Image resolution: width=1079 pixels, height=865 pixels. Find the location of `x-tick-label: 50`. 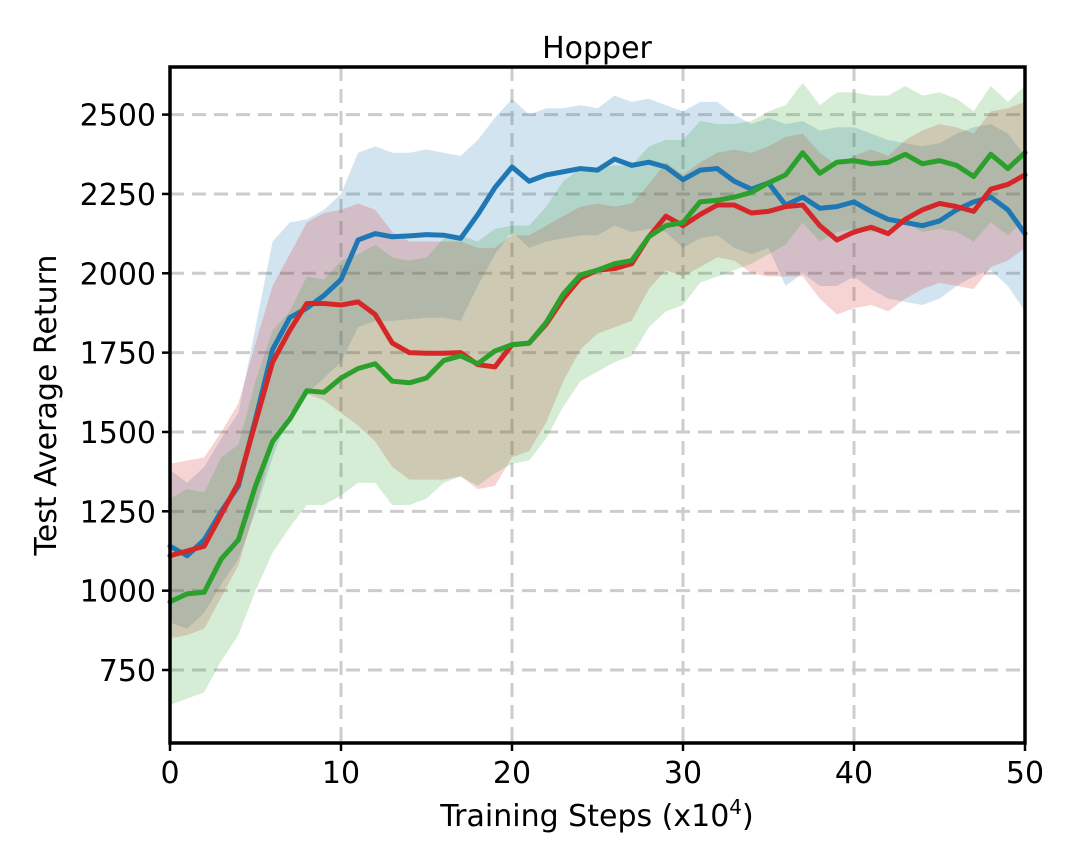

x-tick-label: 50 is located at coordinates (1025, 773).